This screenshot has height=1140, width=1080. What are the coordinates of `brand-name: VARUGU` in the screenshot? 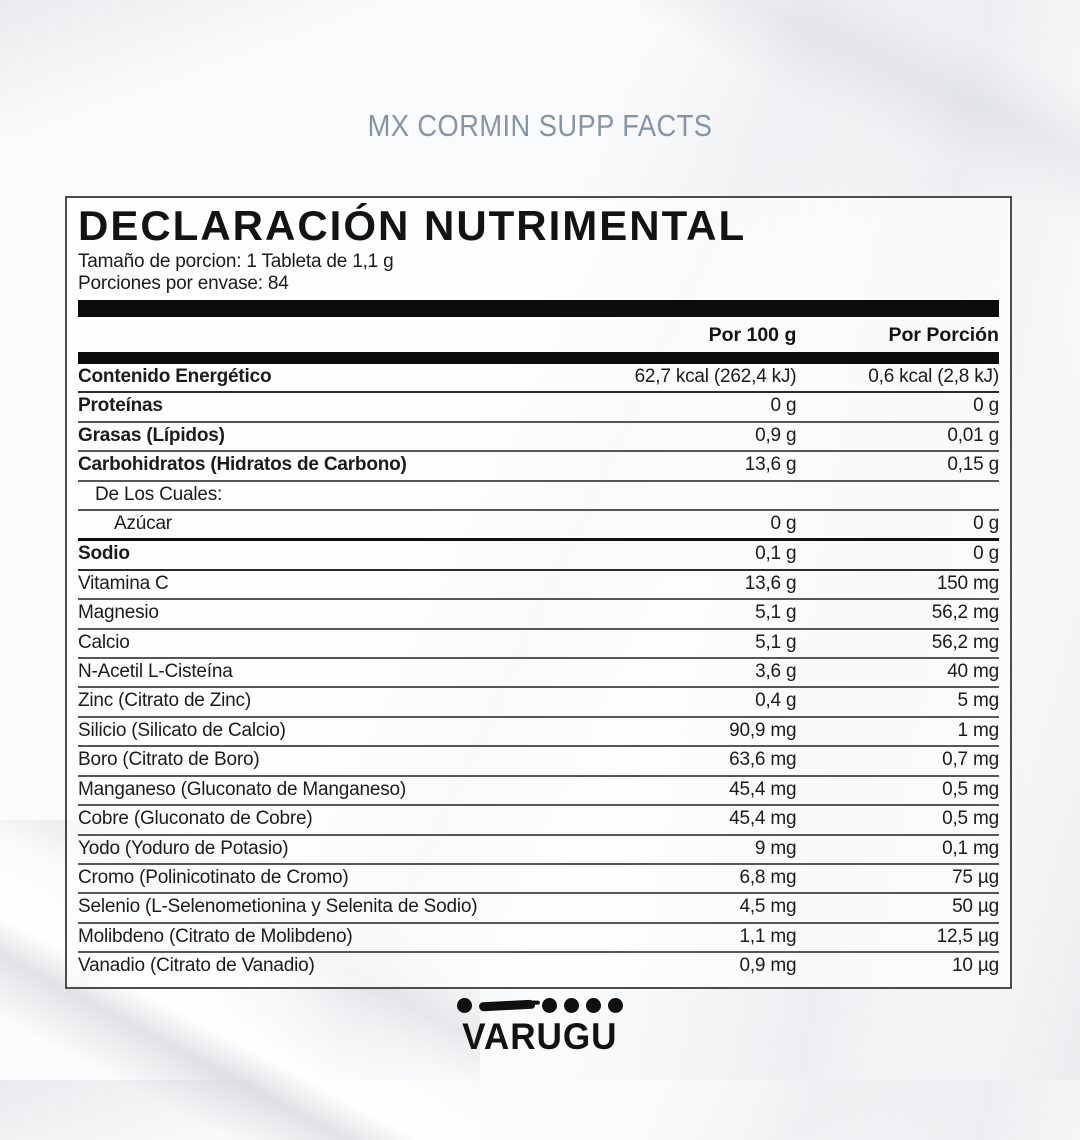 It's located at (540, 1036).